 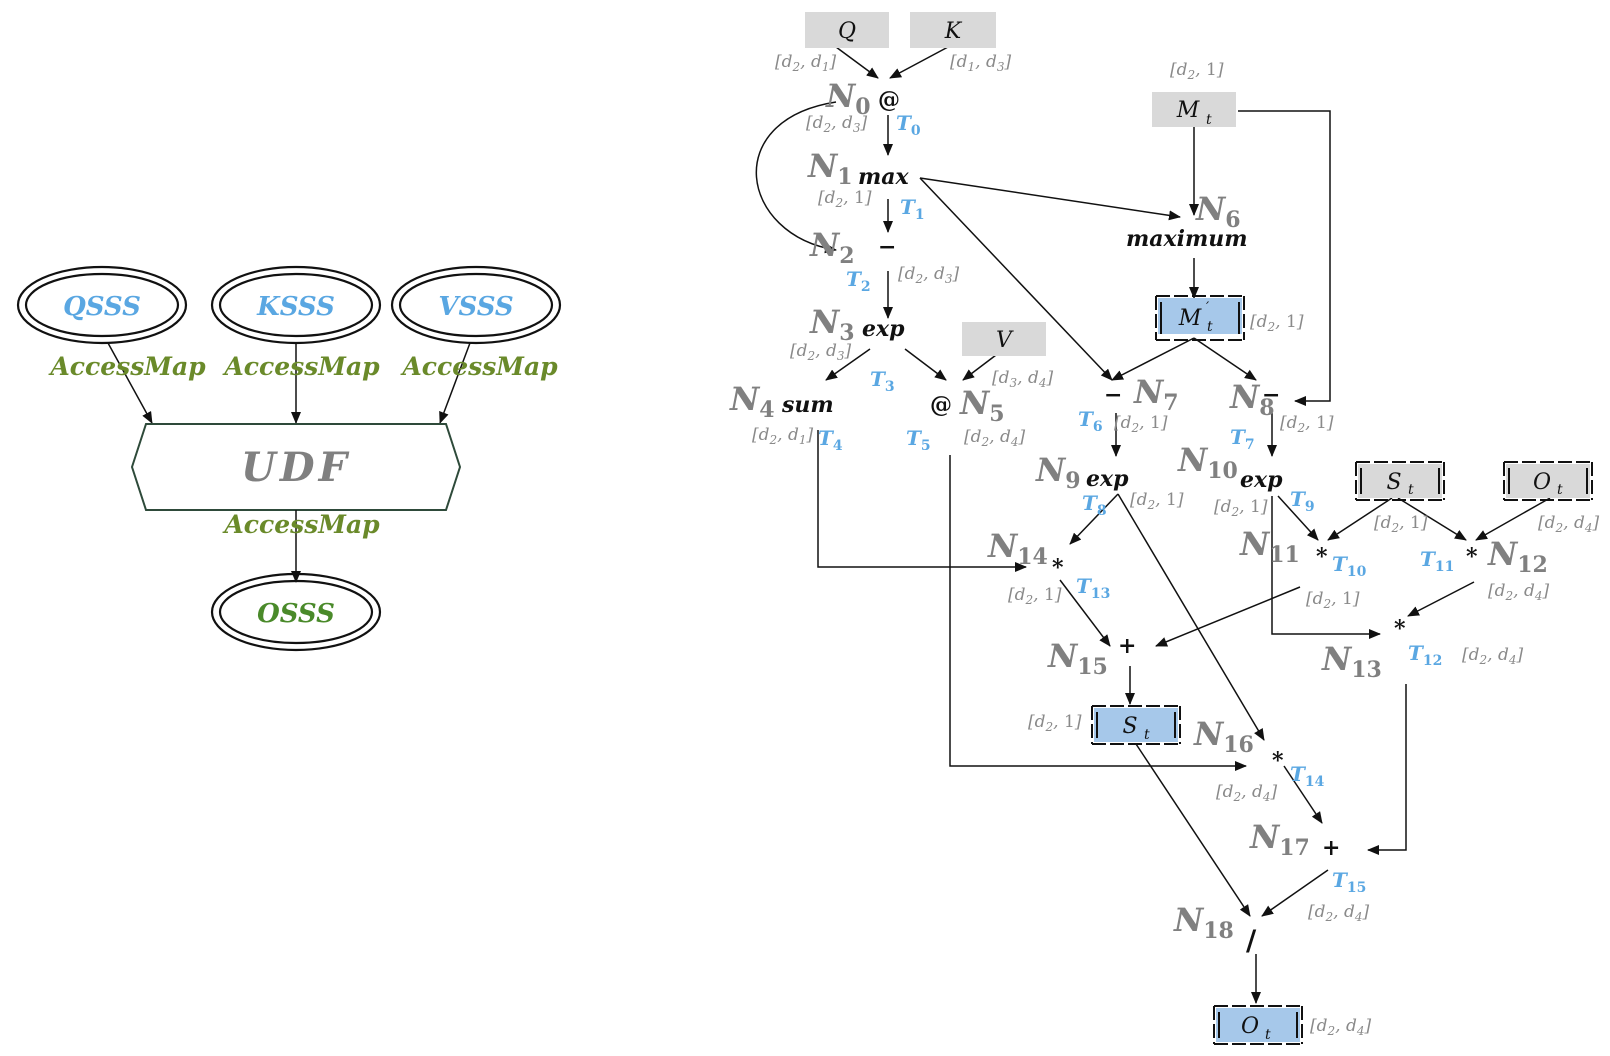 I want to click on node-n12-label: N12, so click(x=1517, y=556).